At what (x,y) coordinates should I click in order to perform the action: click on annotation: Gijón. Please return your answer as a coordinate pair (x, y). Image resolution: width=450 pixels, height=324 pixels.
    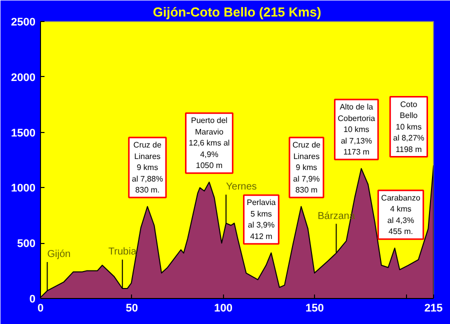
    Looking at the image, I should click on (59, 254).